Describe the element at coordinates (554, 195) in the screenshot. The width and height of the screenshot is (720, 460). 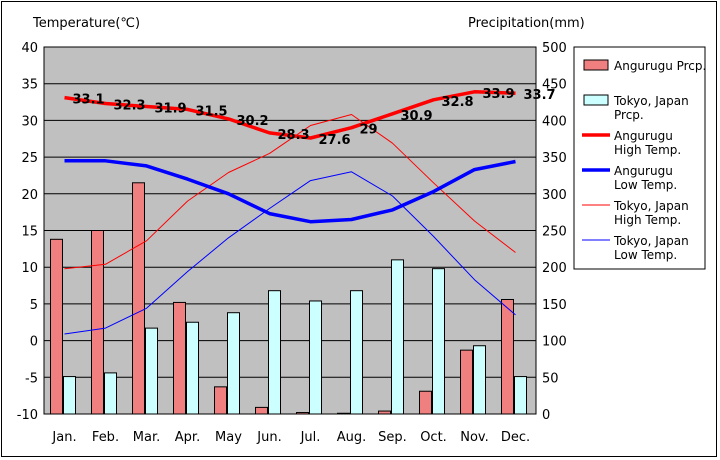
I see `y-right-tick-label: 300` at that location.